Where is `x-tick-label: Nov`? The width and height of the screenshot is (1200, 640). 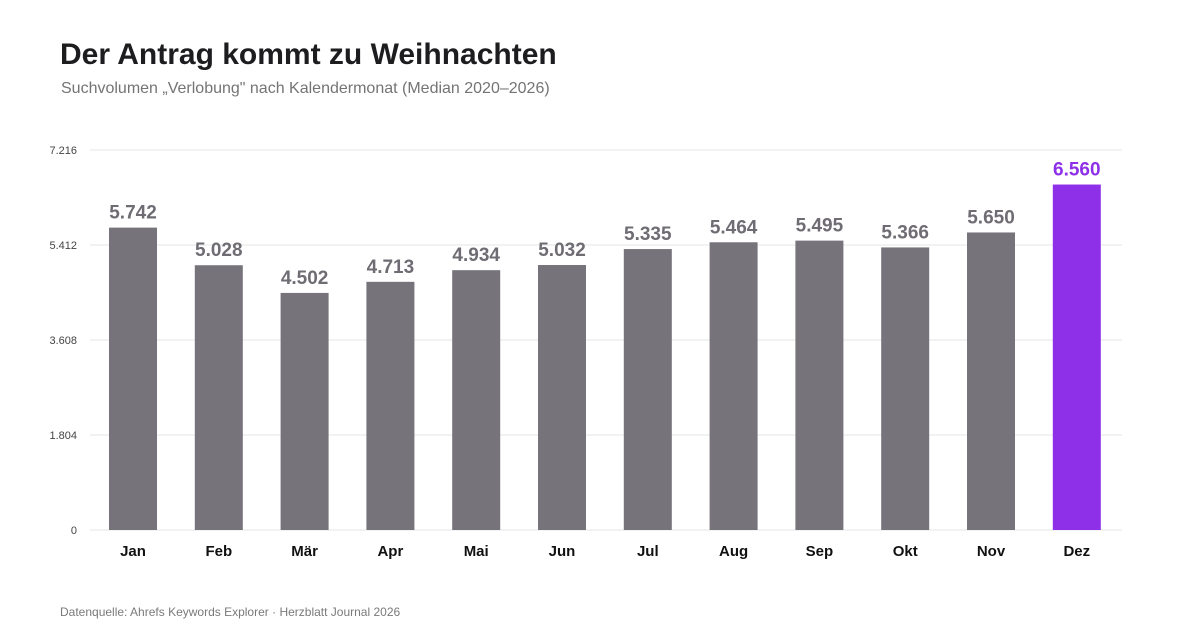 x-tick-label: Nov is located at coordinates (991, 551).